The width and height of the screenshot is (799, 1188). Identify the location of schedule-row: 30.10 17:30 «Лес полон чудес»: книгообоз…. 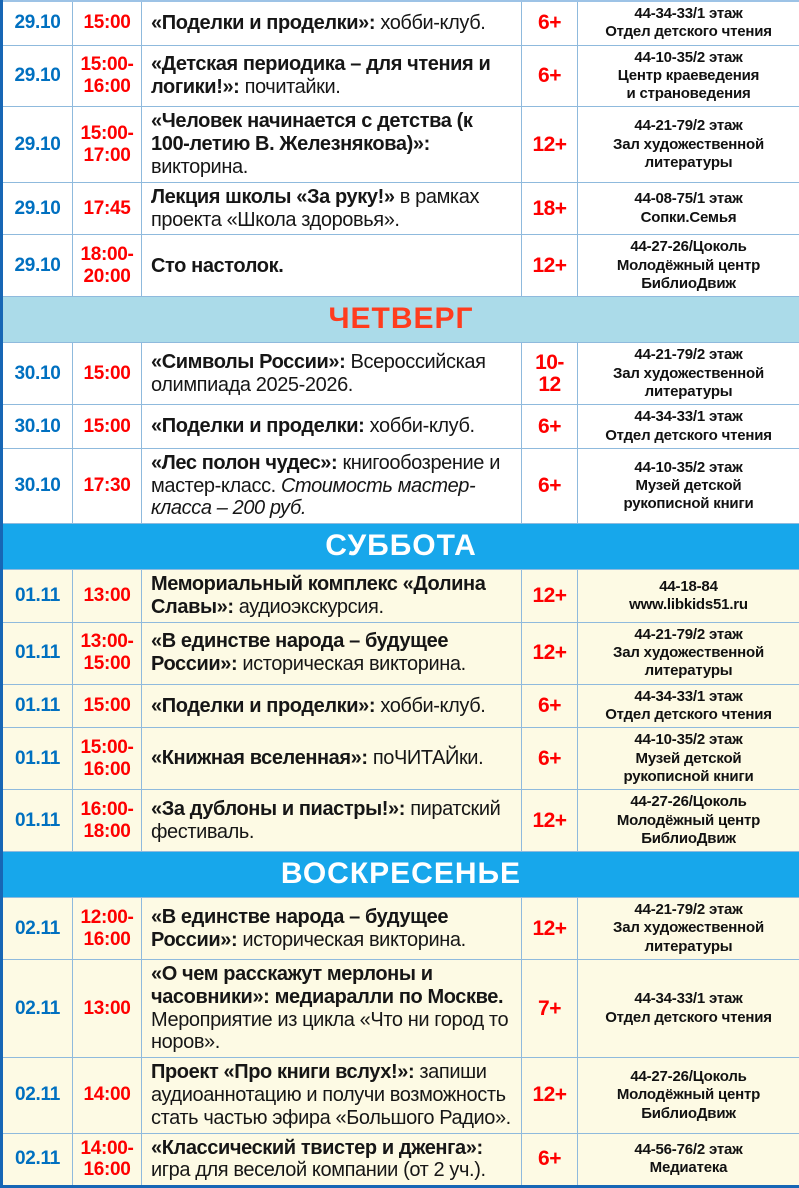
(400, 485).